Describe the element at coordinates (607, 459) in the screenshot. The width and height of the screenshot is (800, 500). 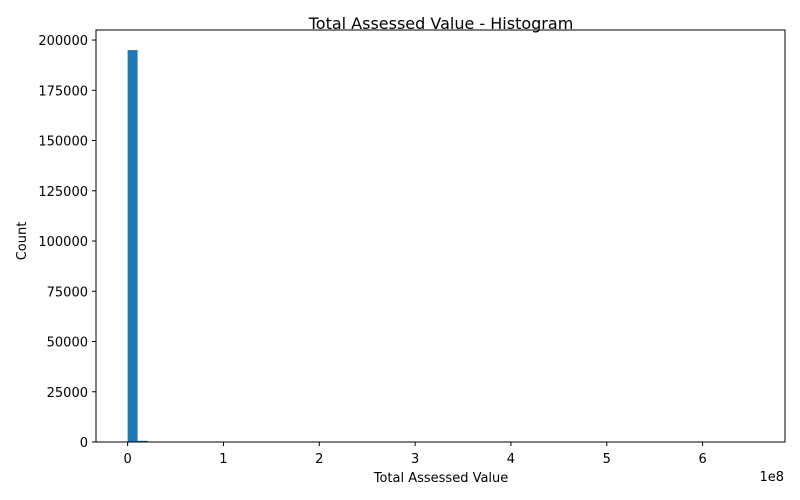
I see `x-tick-label-5: 5` at that location.